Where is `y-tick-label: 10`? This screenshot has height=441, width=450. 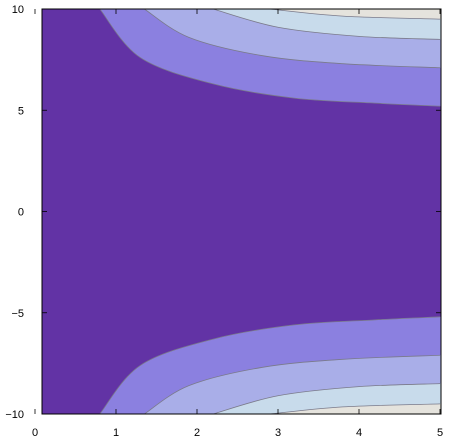
y-tick-label: 10 is located at coordinates (18, 10).